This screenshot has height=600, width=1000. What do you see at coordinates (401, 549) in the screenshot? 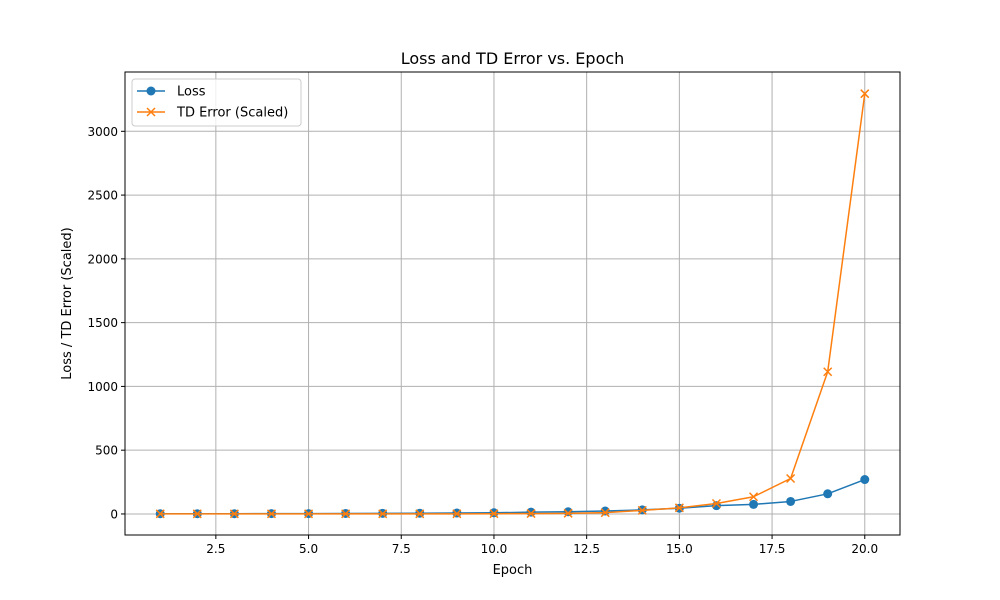
I see `x-tick-label: 7.5` at bounding box center [401, 549].